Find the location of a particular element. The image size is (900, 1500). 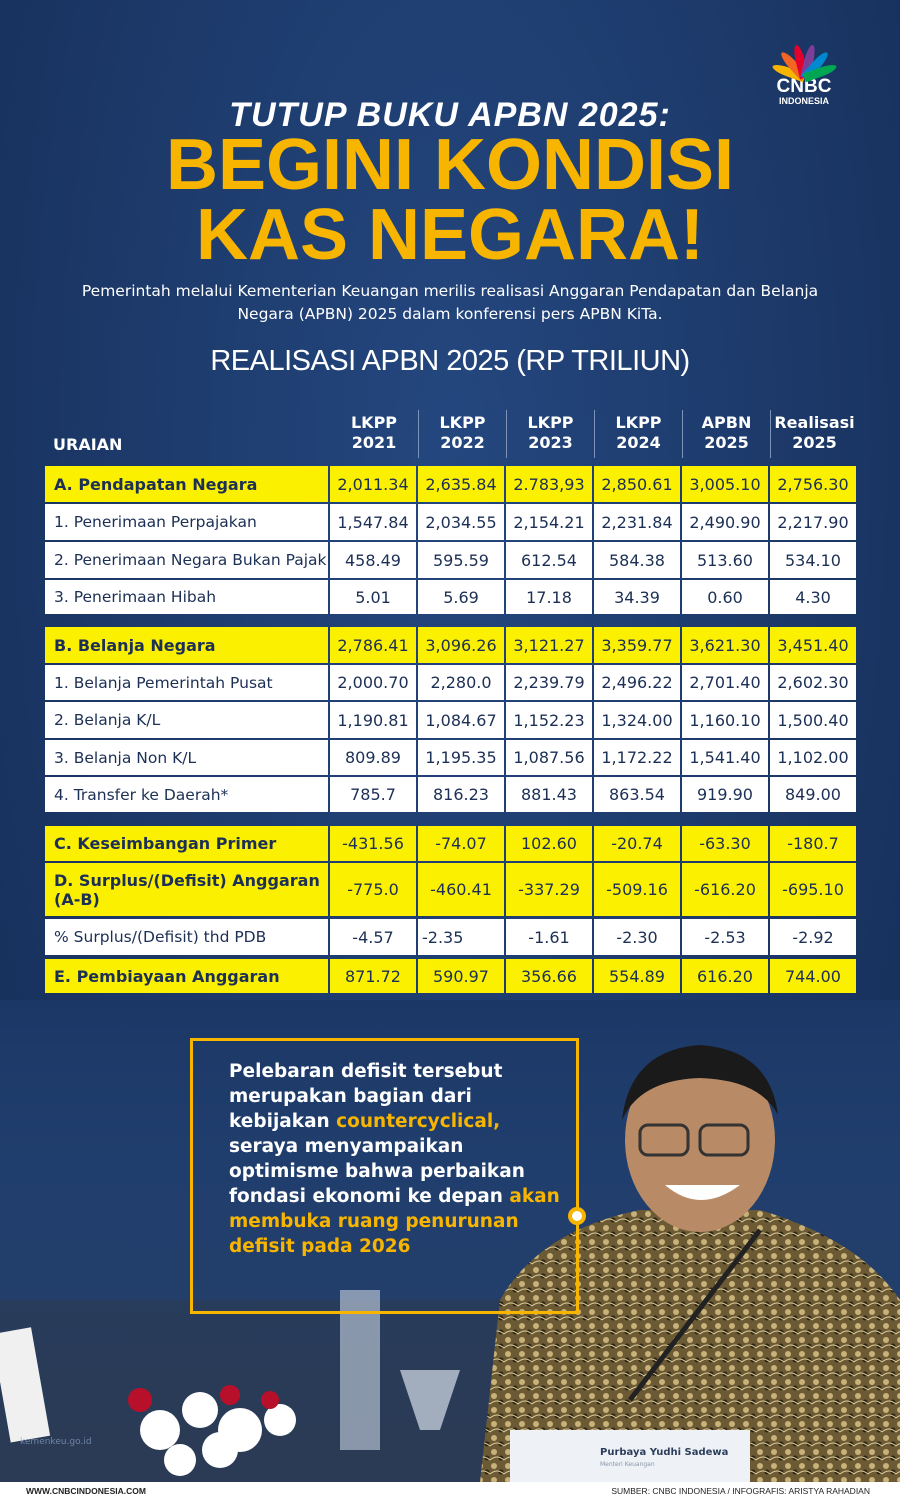

table-cell: -20.74 is located at coordinates (637, 843).